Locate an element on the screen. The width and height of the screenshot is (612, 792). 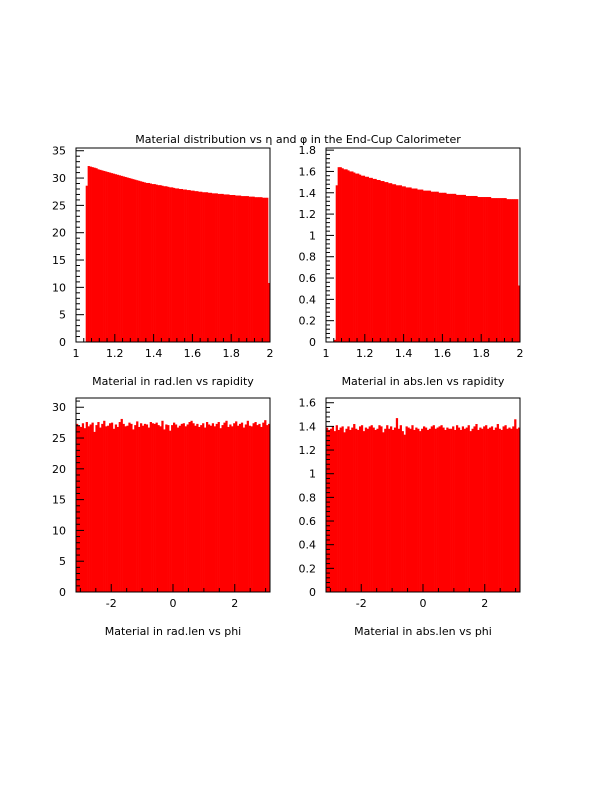
y-tick-label: 1.8 is located at coordinates (308, 150).